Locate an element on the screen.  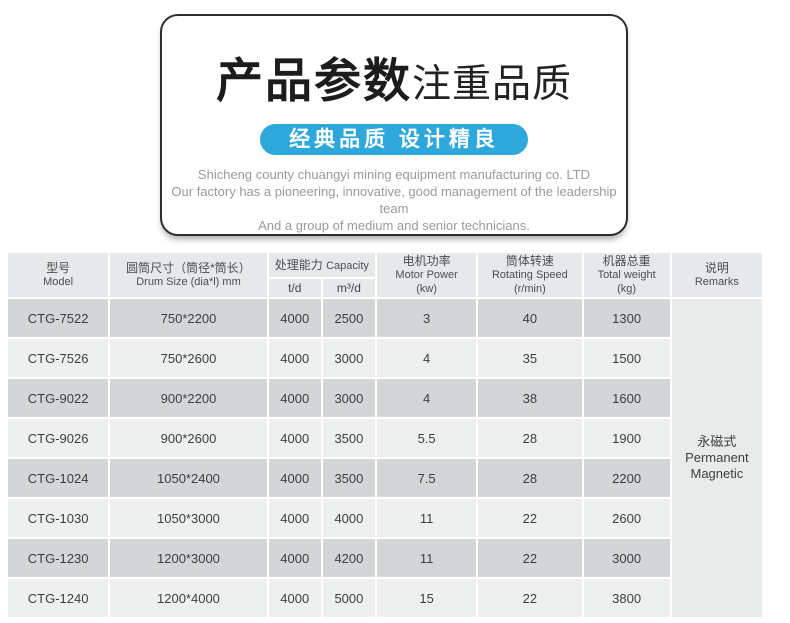
cell-kg: 1500 is located at coordinates (626, 358).